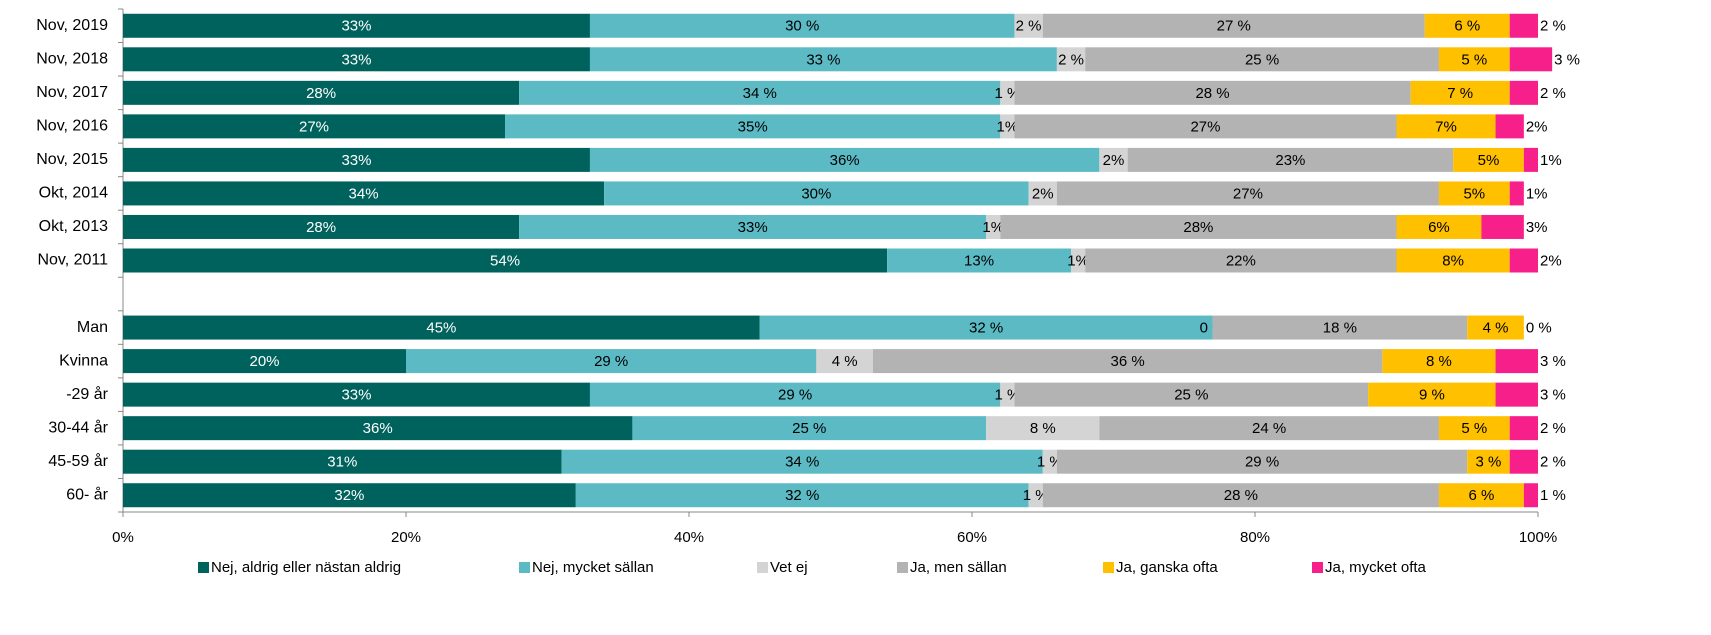 The height and width of the screenshot is (635, 1711). What do you see at coordinates (1537, 227) in the screenshot?
I see `data-label: 3%` at bounding box center [1537, 227].